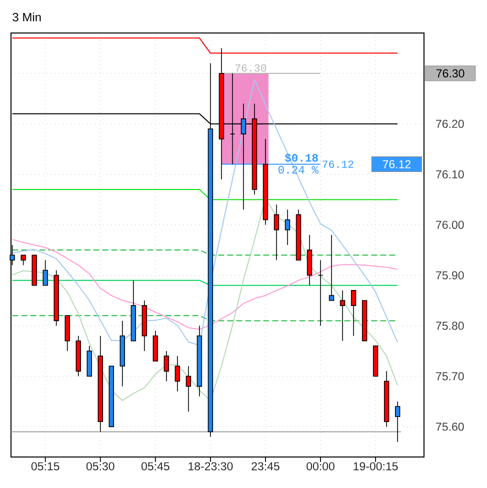 This screenshot has width=487, height=488. Describe the element at coordinates (26, 17) in the screenshot. I see `chart-title: 3 Min` at that location.